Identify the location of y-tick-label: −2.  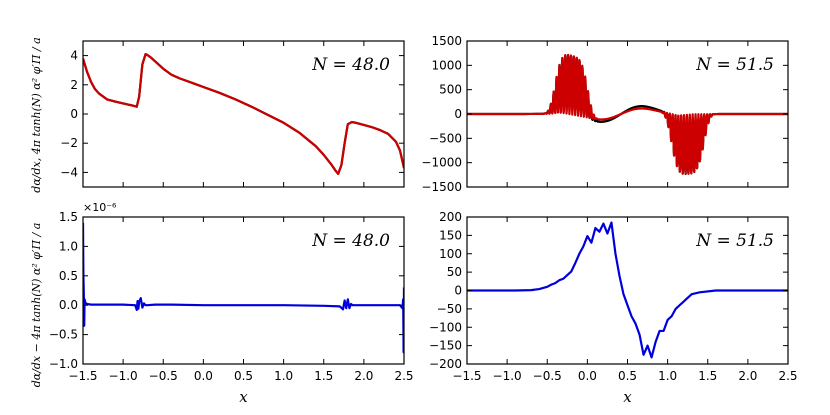
(69, 143).